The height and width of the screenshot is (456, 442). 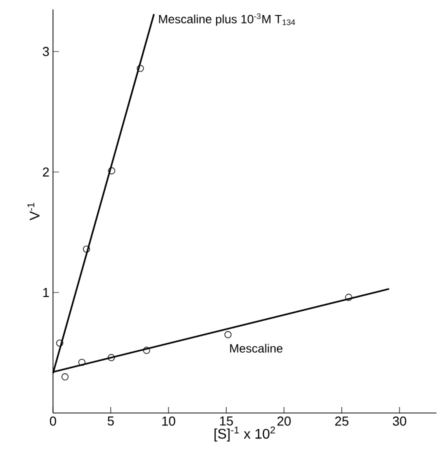 What do you see at coordinates (45, 172) in the screenshot?
I see `y-tick-label: 2` at bounding box center [45, 172].